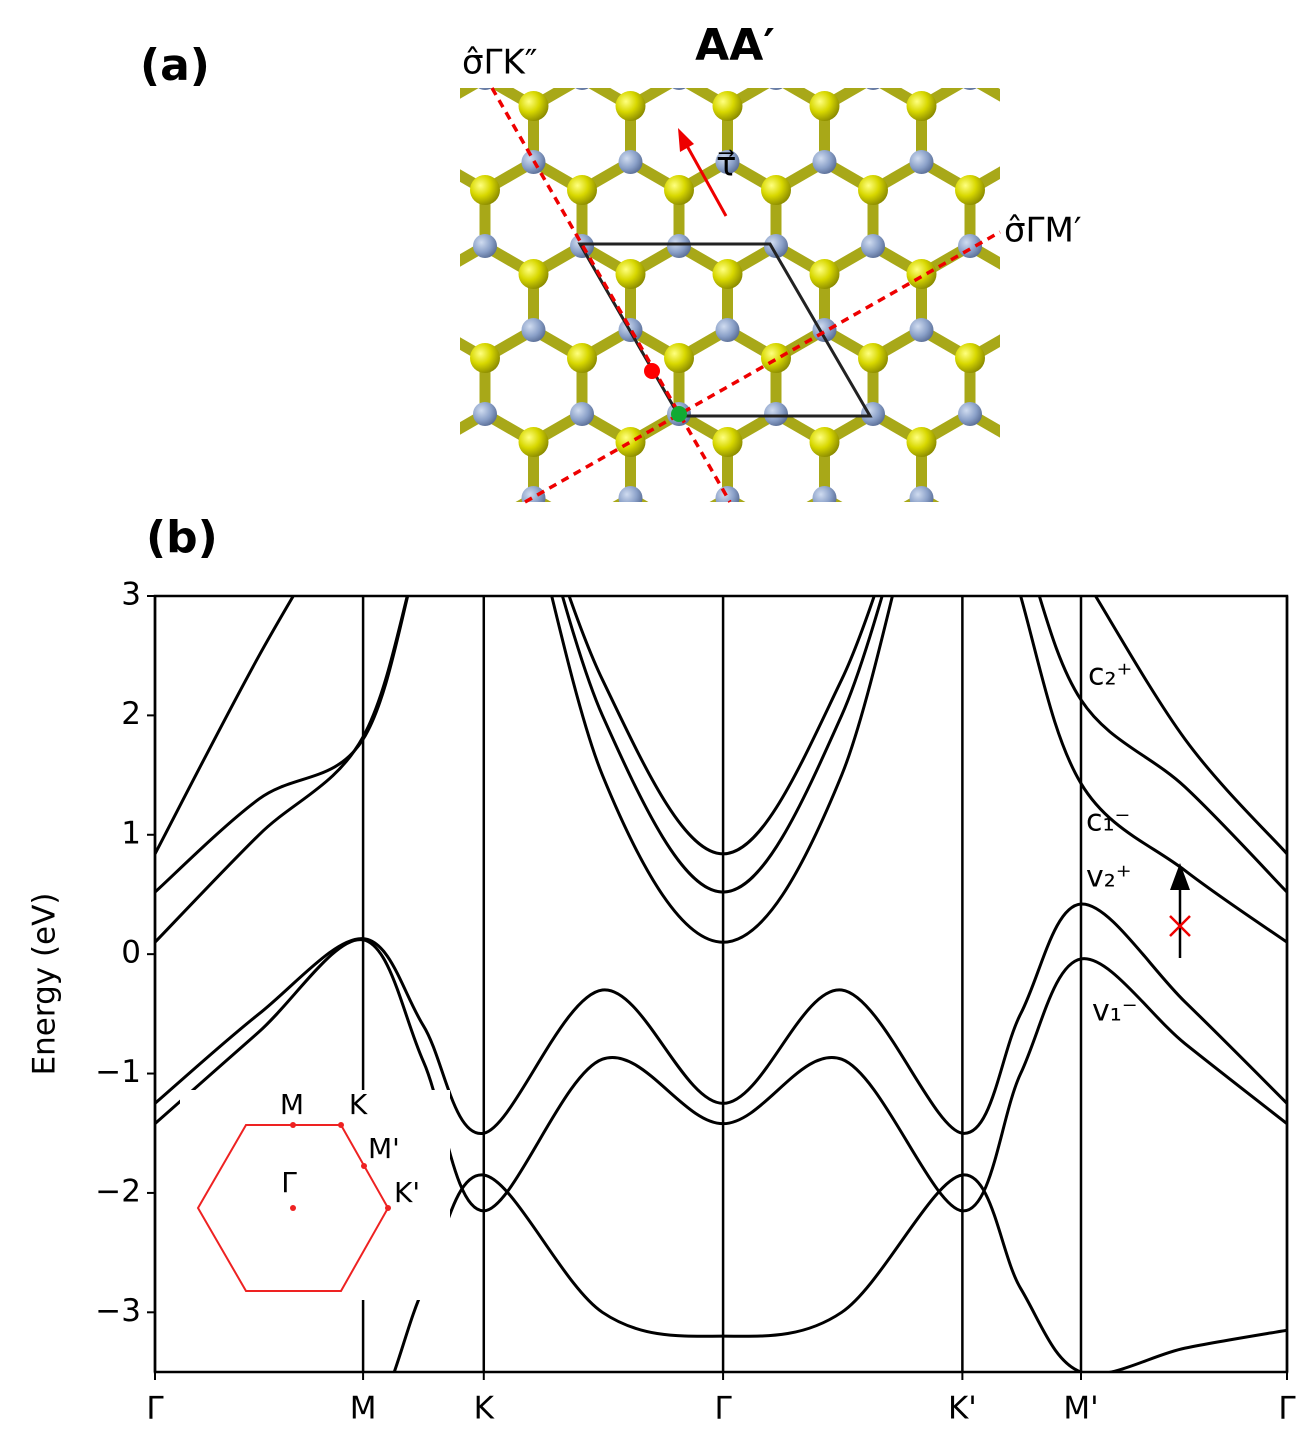 The height and width of the screenshot is (1452, 1316). Describe the element at coordinates (1180, 926) in the screenshot. I see `forbidden-mark` at that location.